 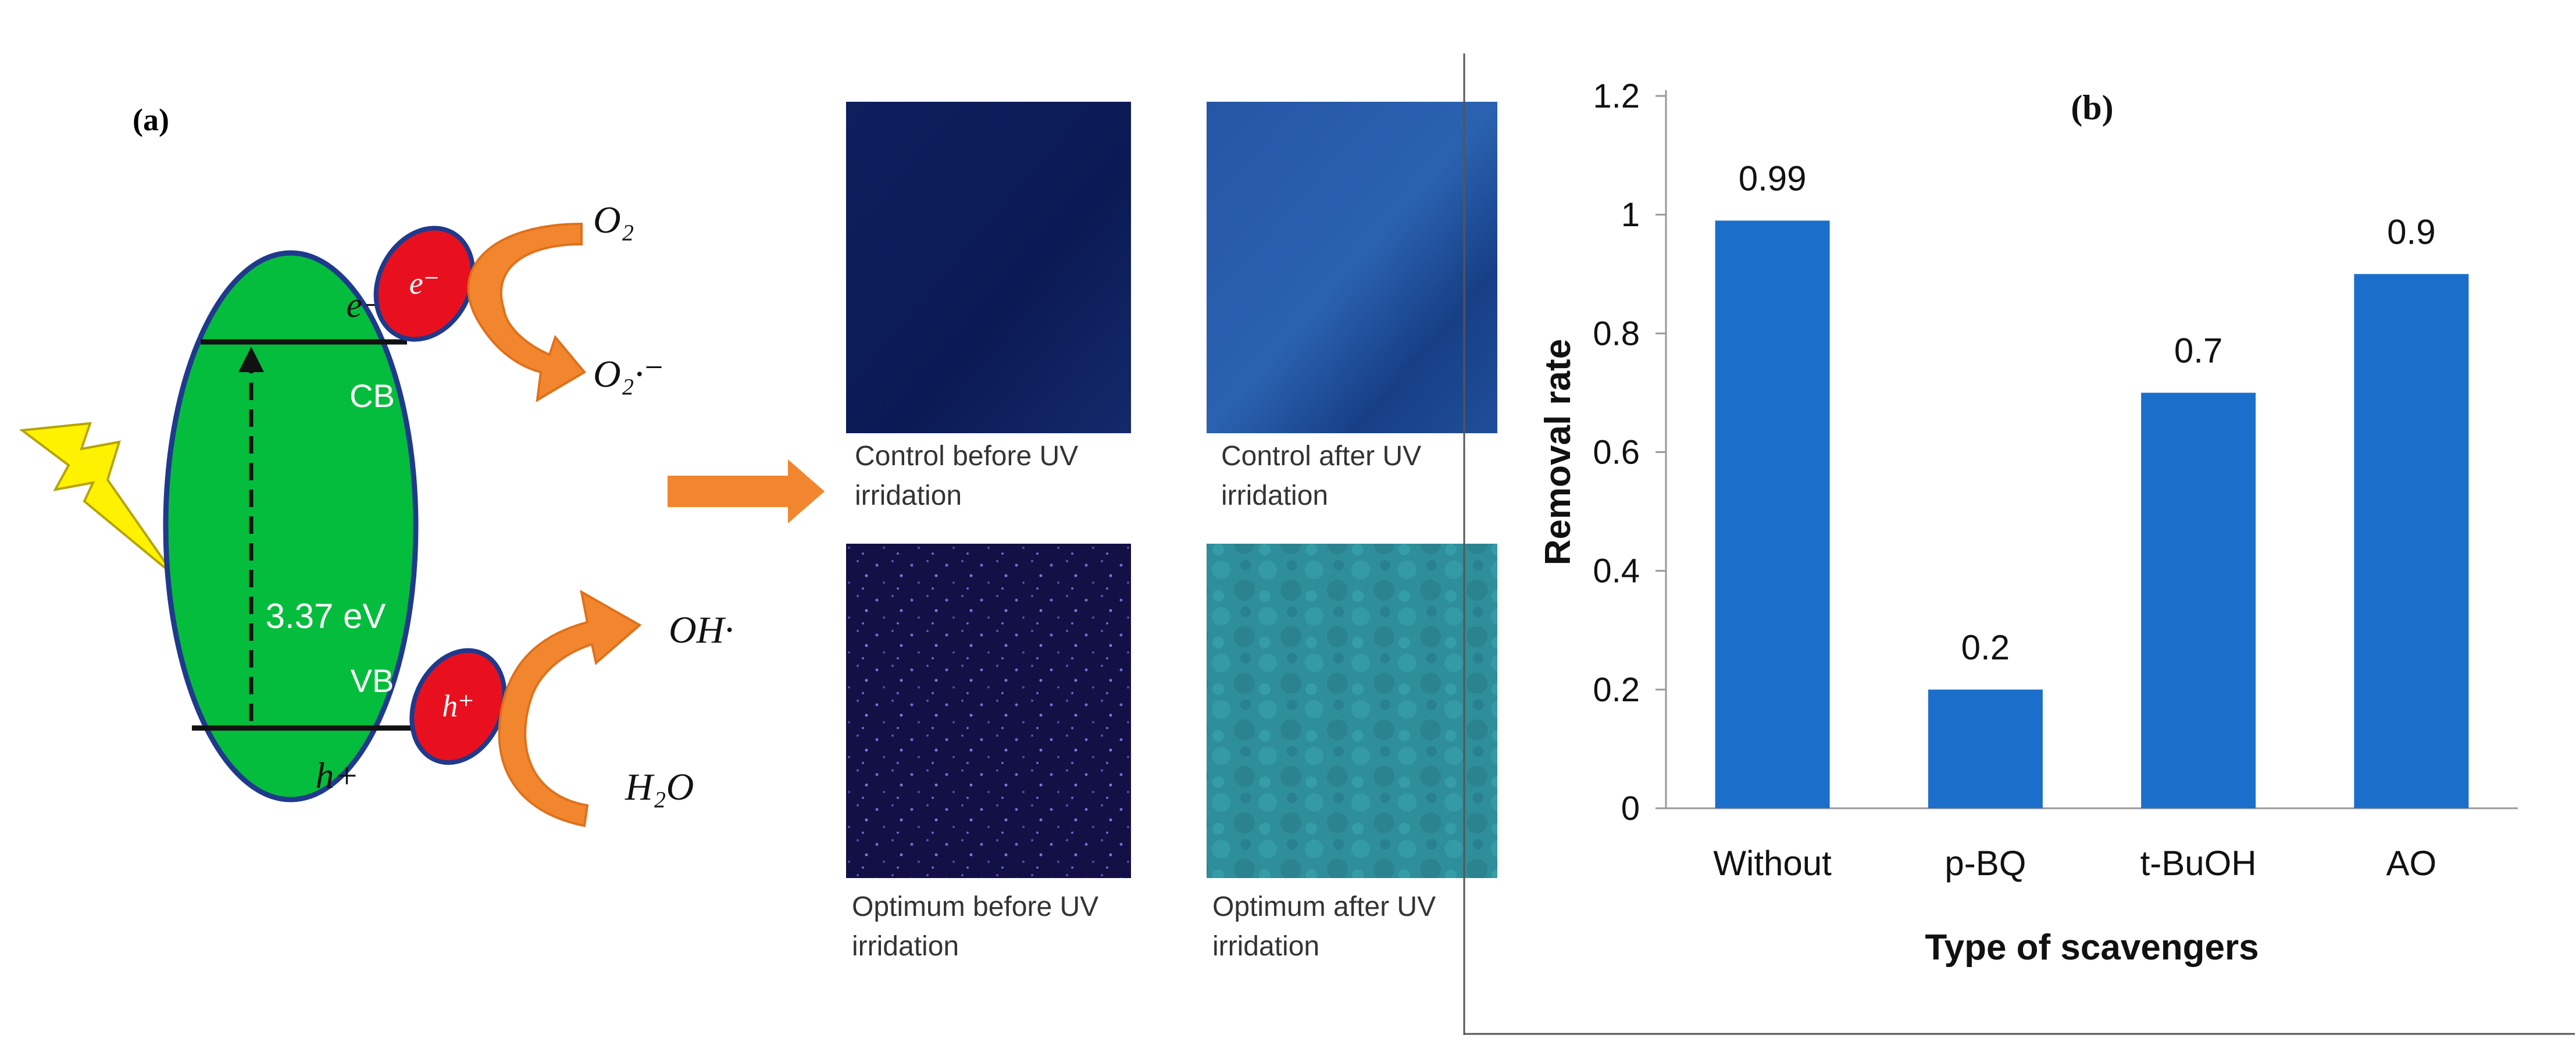 I want to click on image-control-before, so click(x=989, y=267).